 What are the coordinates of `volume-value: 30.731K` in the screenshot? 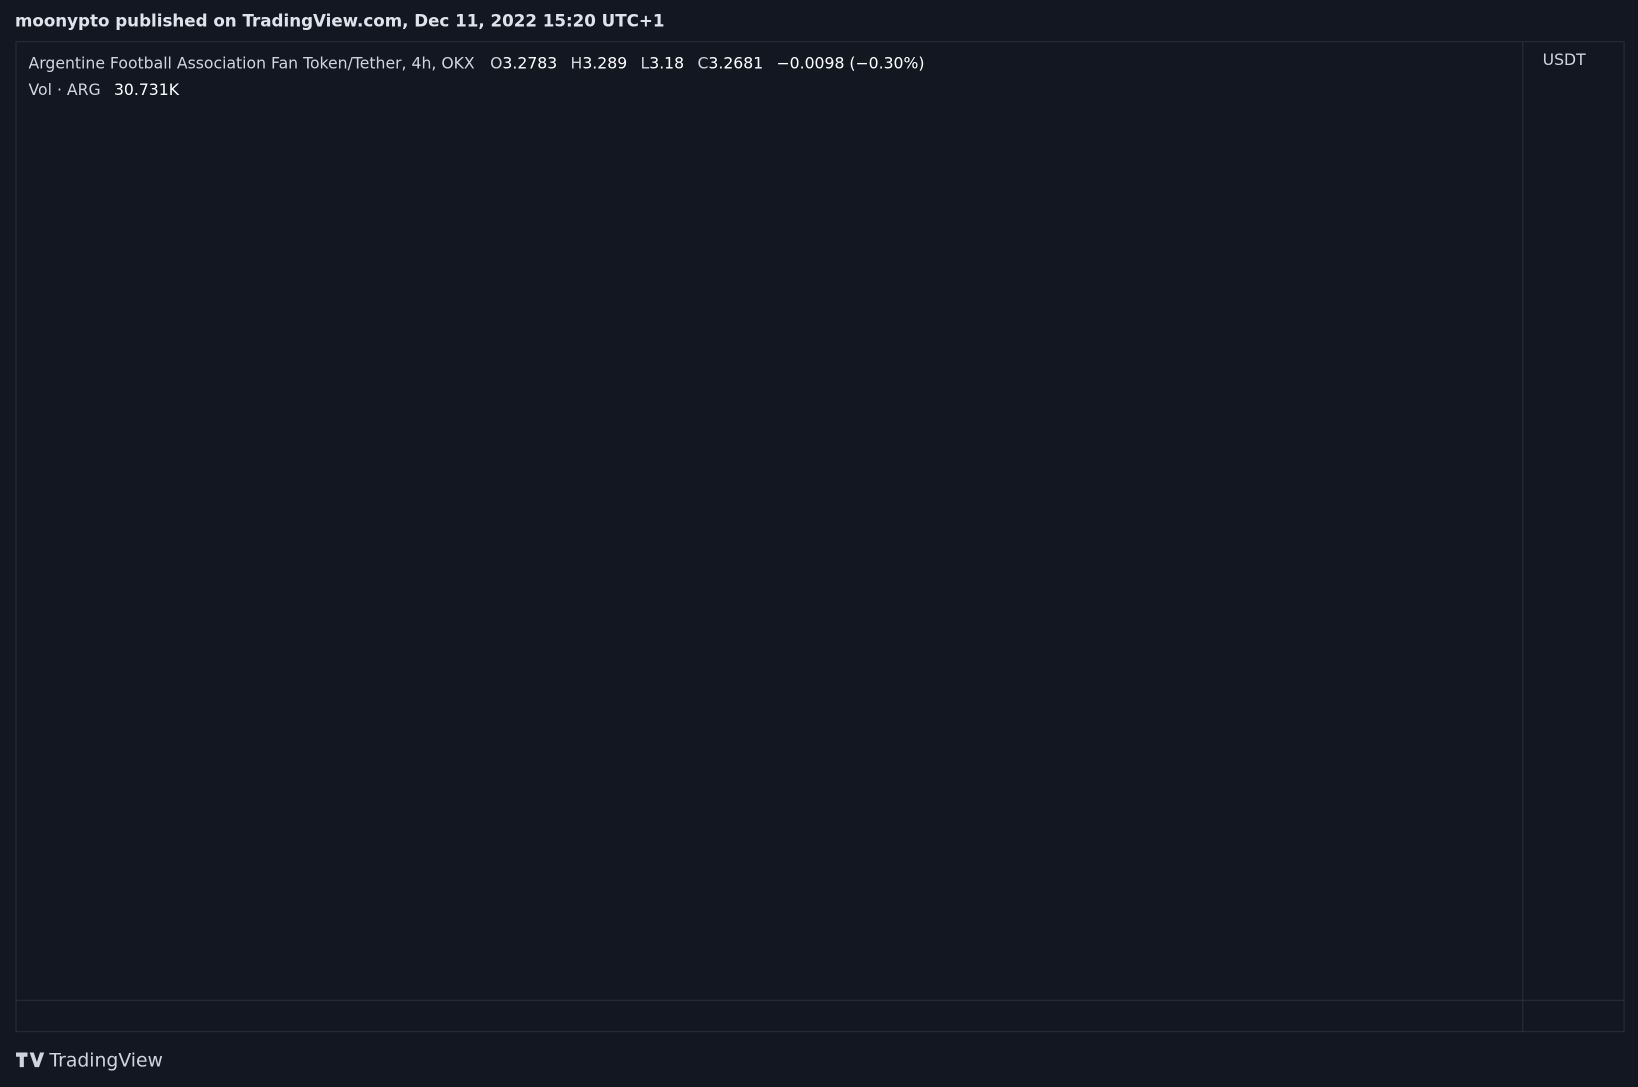 It's located at (147, 88).